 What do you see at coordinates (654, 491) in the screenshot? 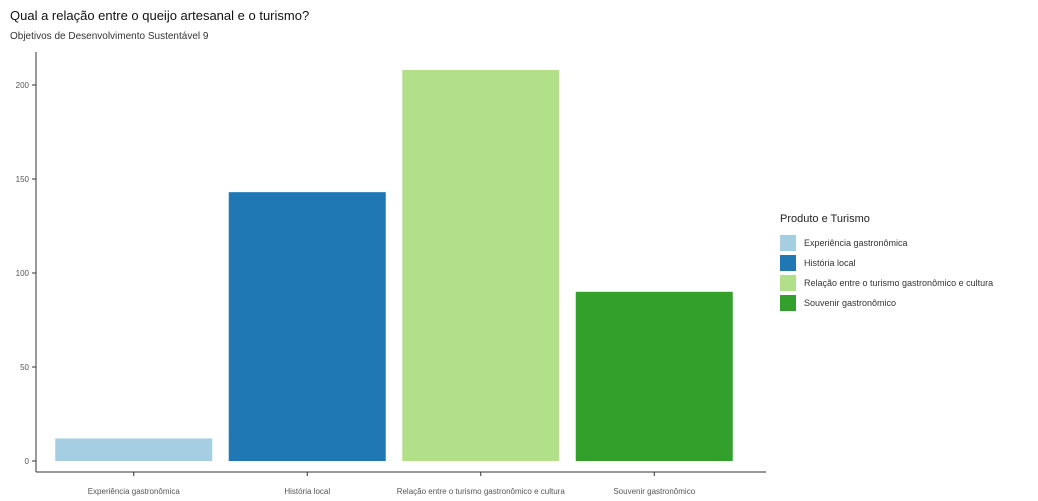
I see `x-tick-label: Souvenir gastronômico` at bounding box center [654, 491].